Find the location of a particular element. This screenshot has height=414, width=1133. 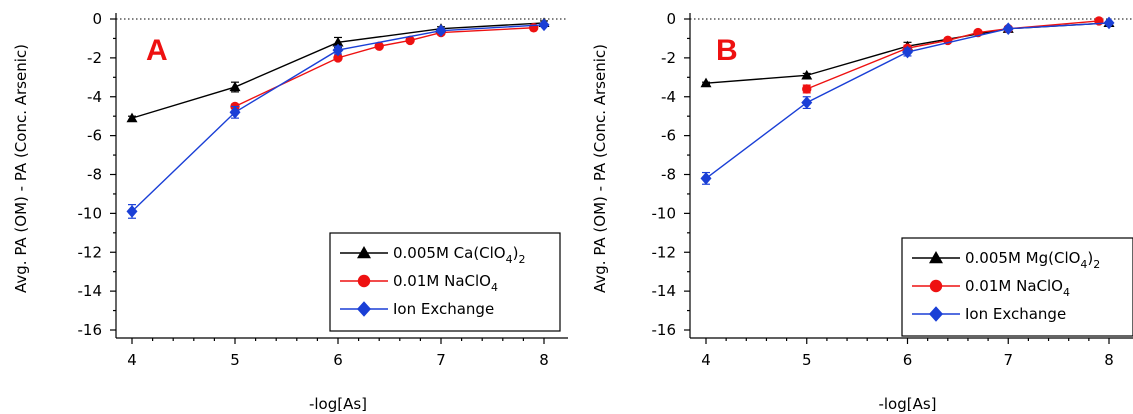

series-triangle is located at coordinates (338, 70).